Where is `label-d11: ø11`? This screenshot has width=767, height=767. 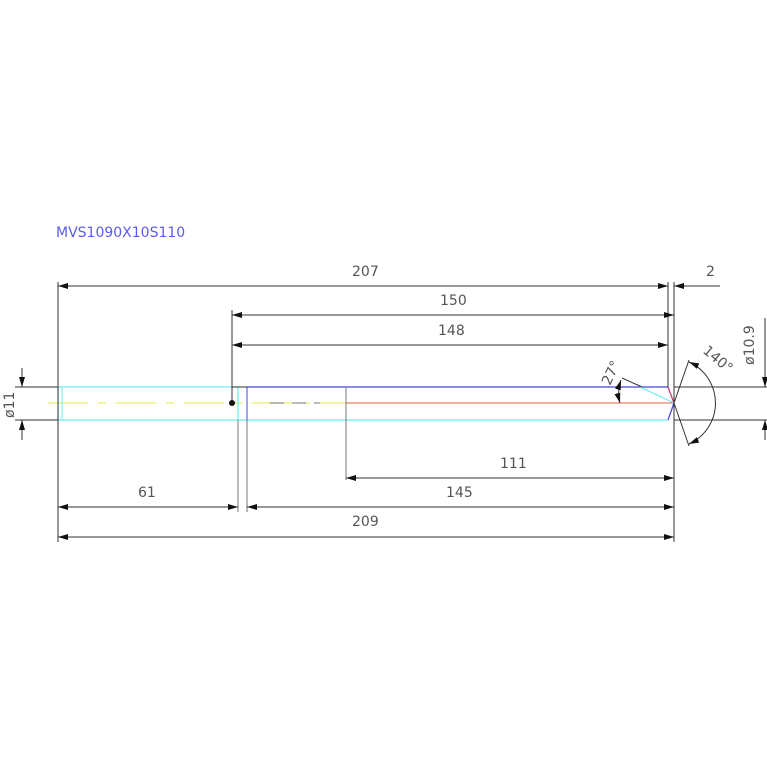
label-d11: ø11 is located at coordinates (10, 405).